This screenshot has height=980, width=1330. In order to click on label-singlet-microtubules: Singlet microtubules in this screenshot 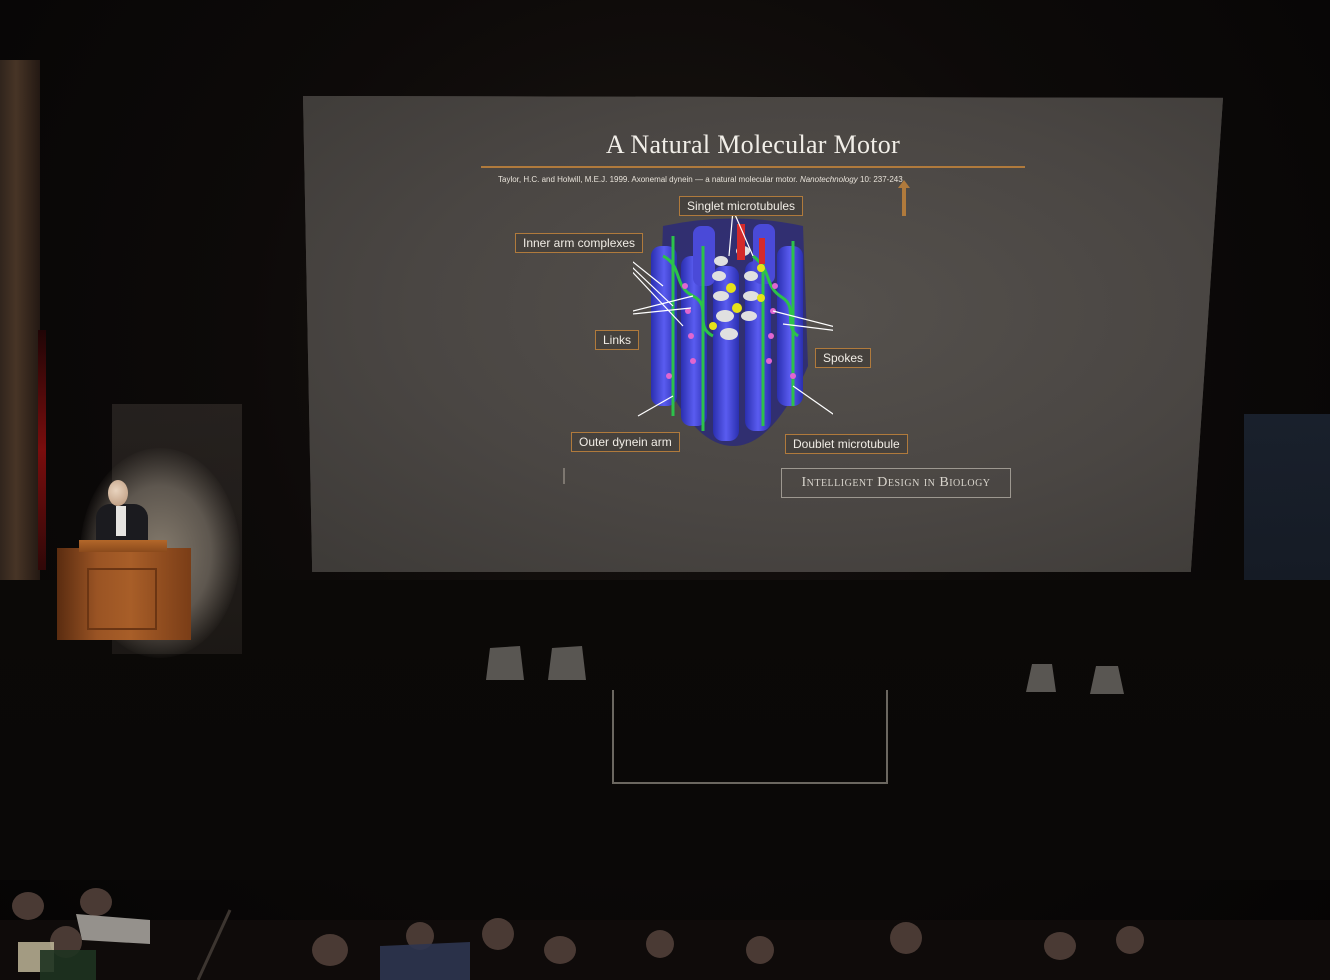, I will do `click(741, 206)`.